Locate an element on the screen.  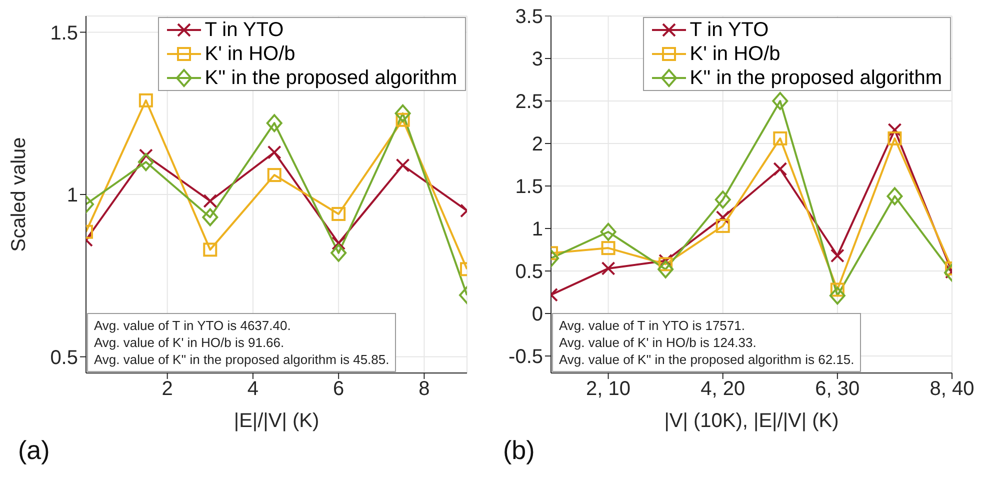
x-tick-label: 2 is located at coordinates (167, 389).